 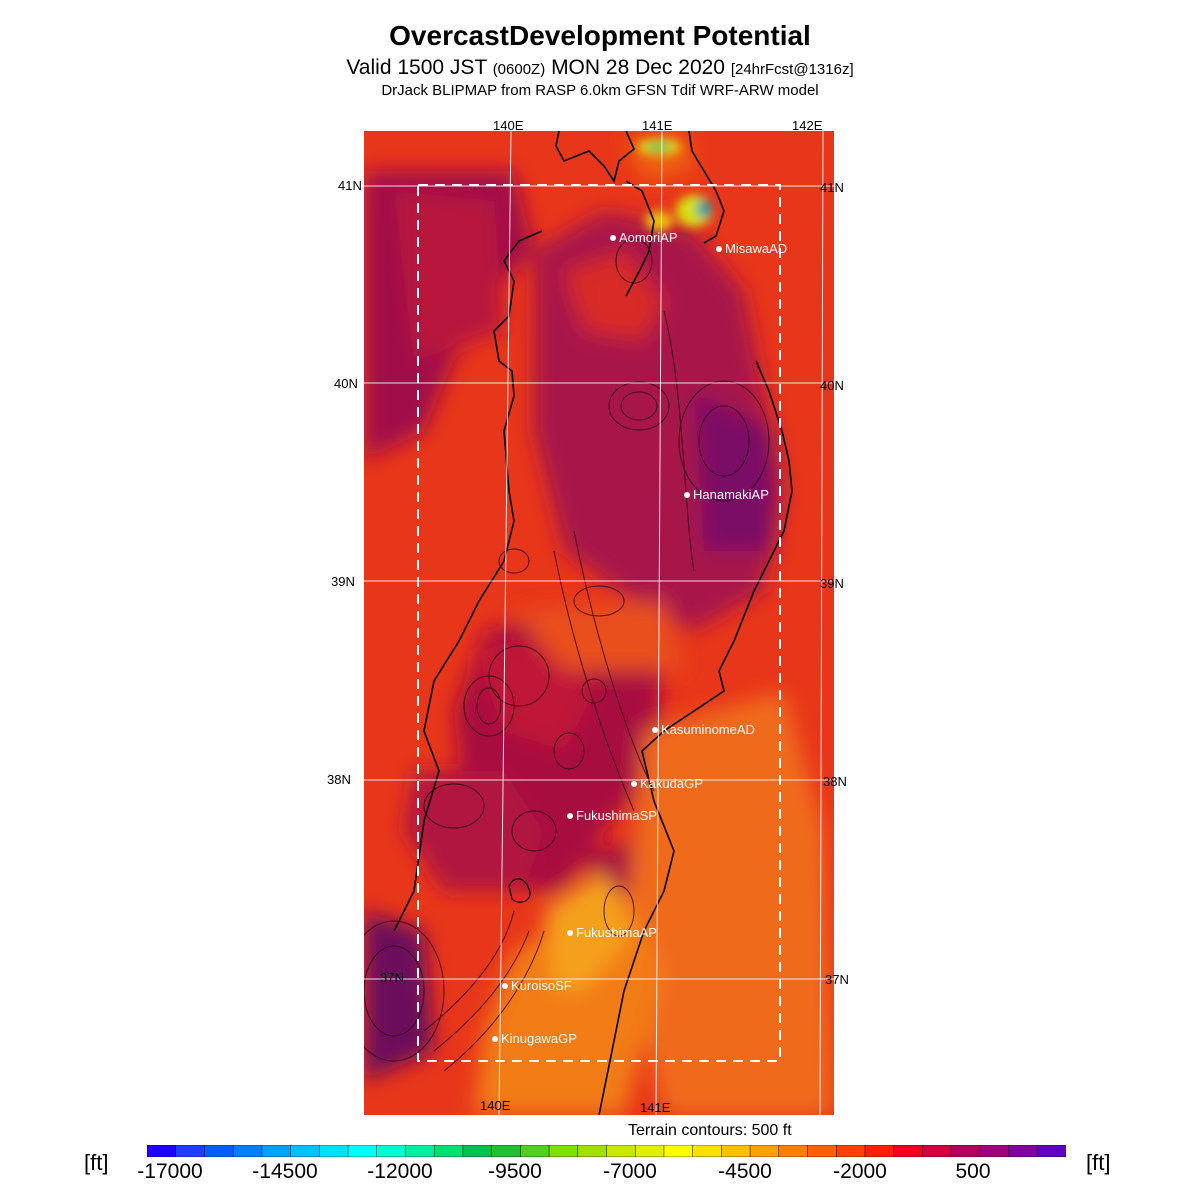 What do you see at coordinates (515, 1171) in the screenshot?
I see `colorbar-tick: -9500` at bounding box center [515, 1171].